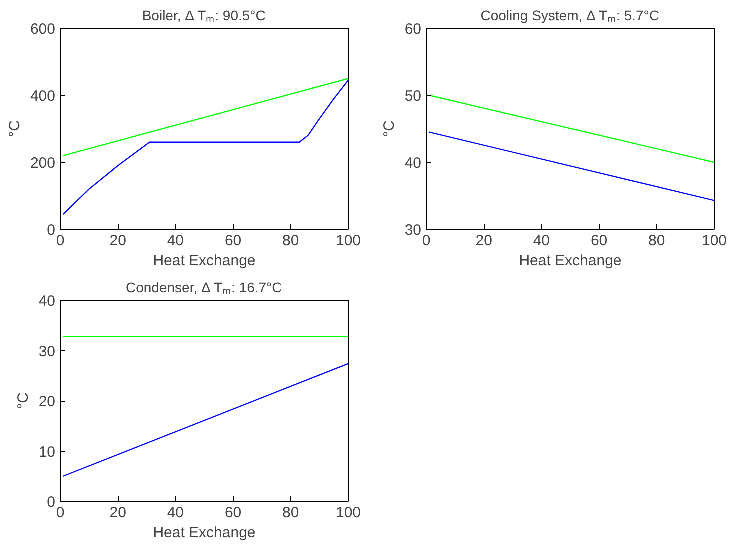  Describe the element at coordinates (43, 29) in the screenshot. I see `y-tick-label: 600` at that location.